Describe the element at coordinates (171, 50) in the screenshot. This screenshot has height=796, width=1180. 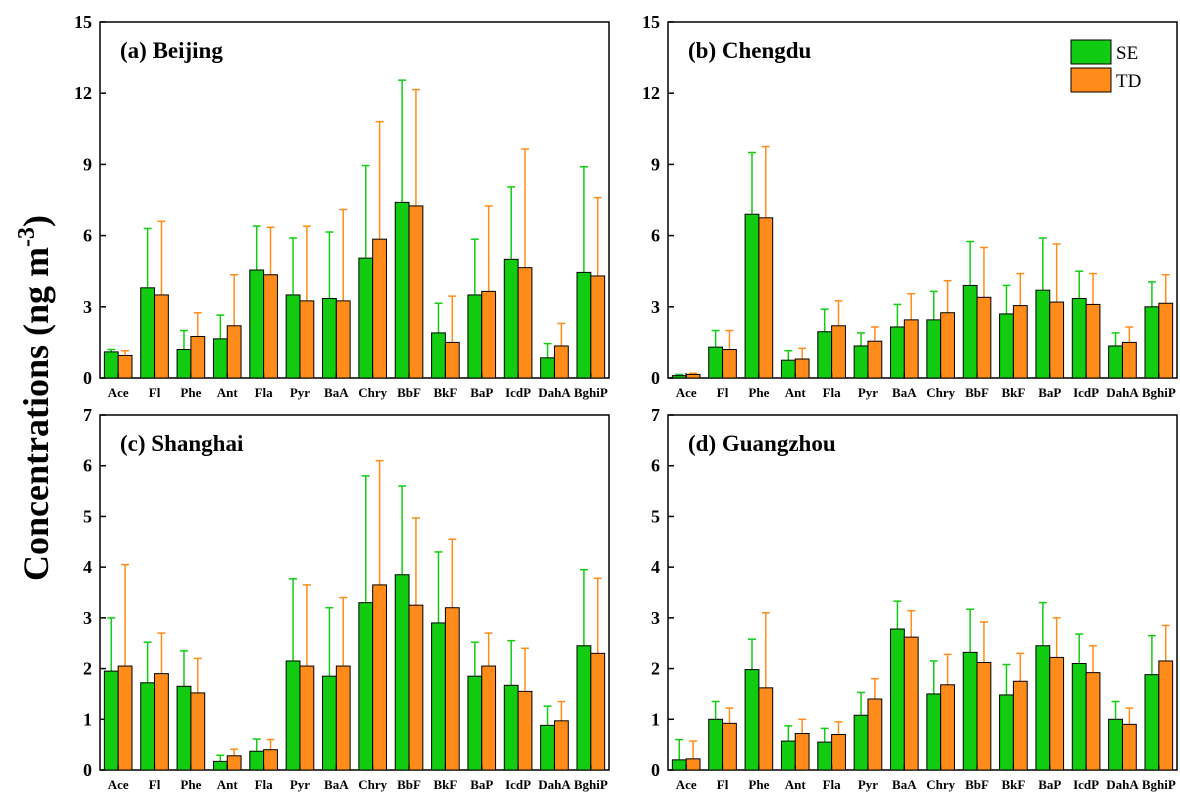
I see `panel-title: (a) Beijing` at that location.